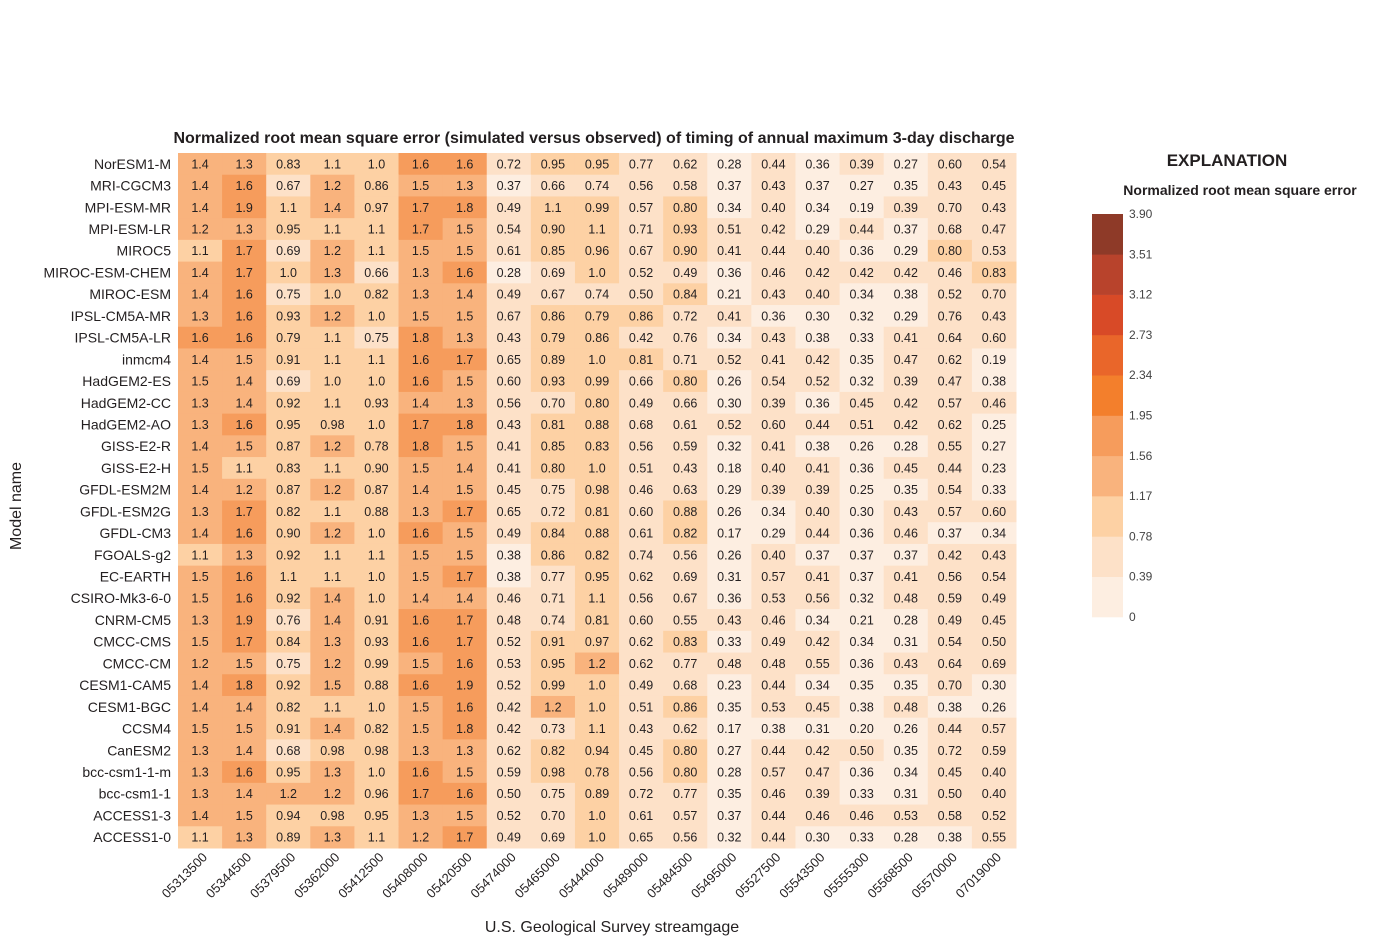 Image resolution: width=1381 pixels, height=941 pixels. I want to click on cell-value-label: 0.56, so click(641, 599).